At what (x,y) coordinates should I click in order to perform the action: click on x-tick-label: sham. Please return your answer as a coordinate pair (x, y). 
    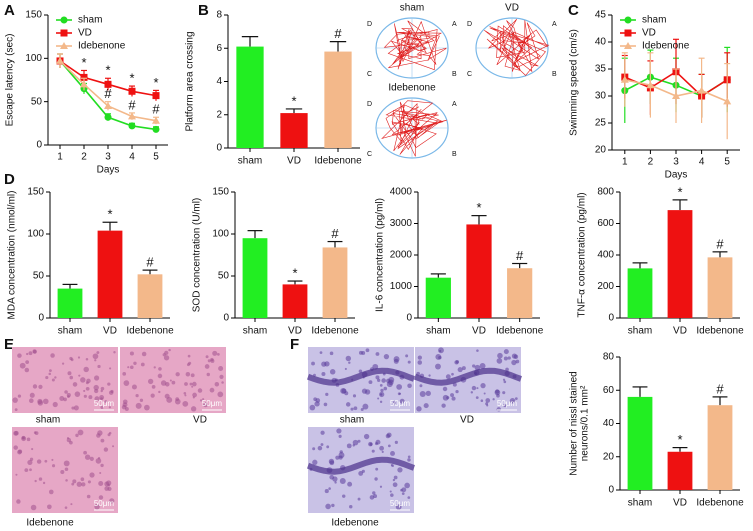
    Looking at the image, I should click on (640, 331).